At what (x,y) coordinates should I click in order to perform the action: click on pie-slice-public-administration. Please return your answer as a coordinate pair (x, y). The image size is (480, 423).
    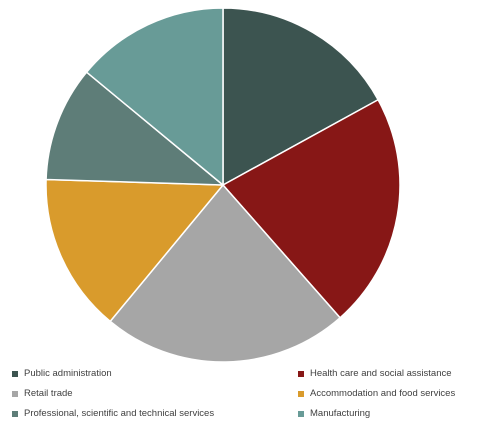
    Looking at the image, I should click on (300, 96).